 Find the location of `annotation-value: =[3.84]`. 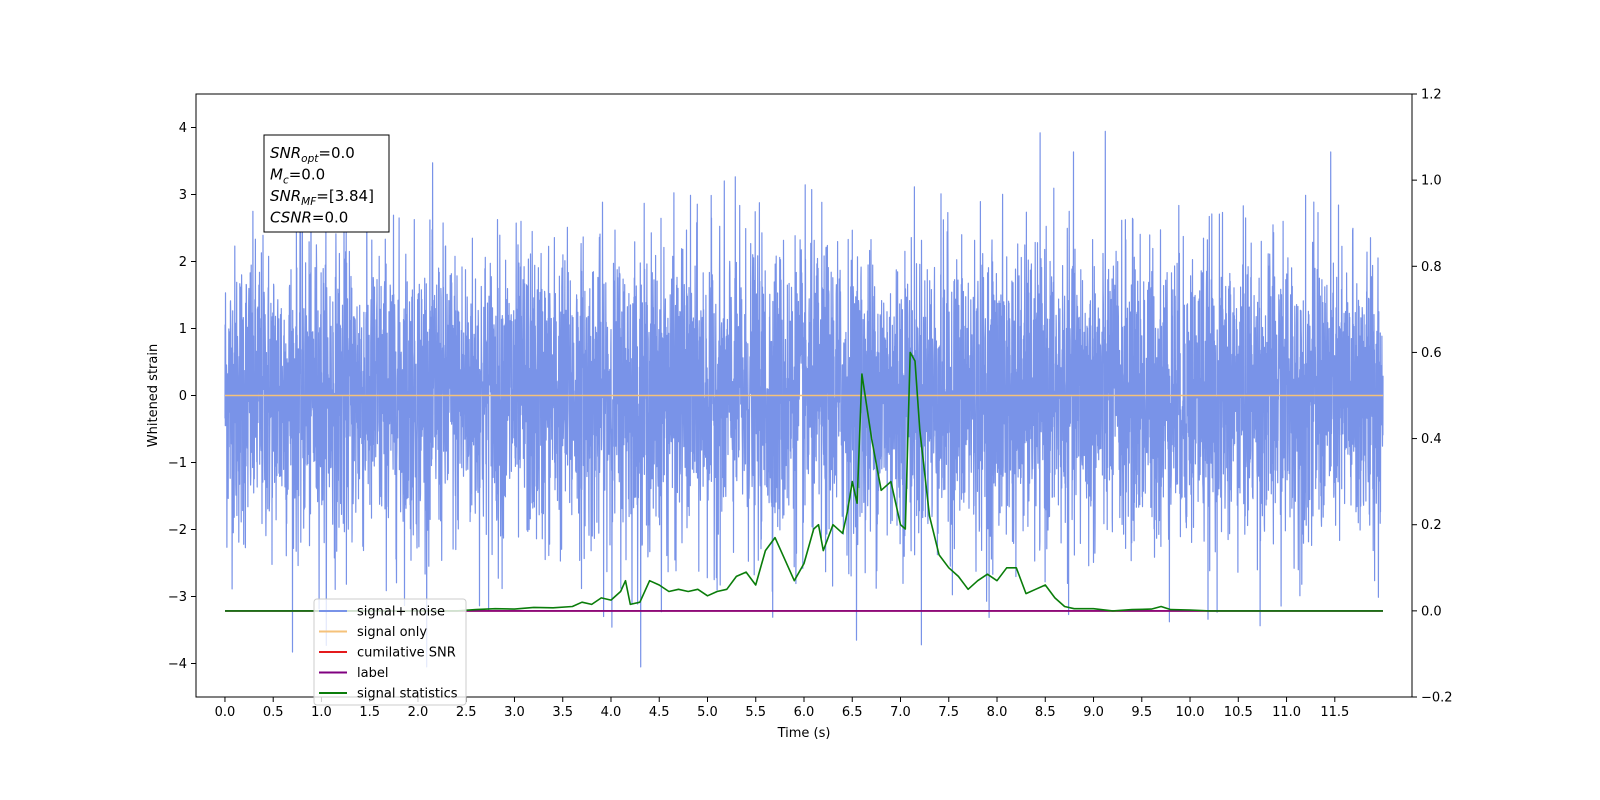

annotation-value: =[3.84] is located at coordinates (345, 196).